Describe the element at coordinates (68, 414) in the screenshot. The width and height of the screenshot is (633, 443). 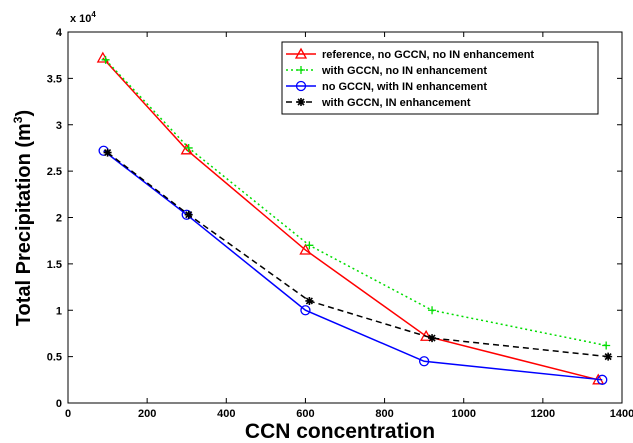
I see `x-tick-label: 0` at that location.